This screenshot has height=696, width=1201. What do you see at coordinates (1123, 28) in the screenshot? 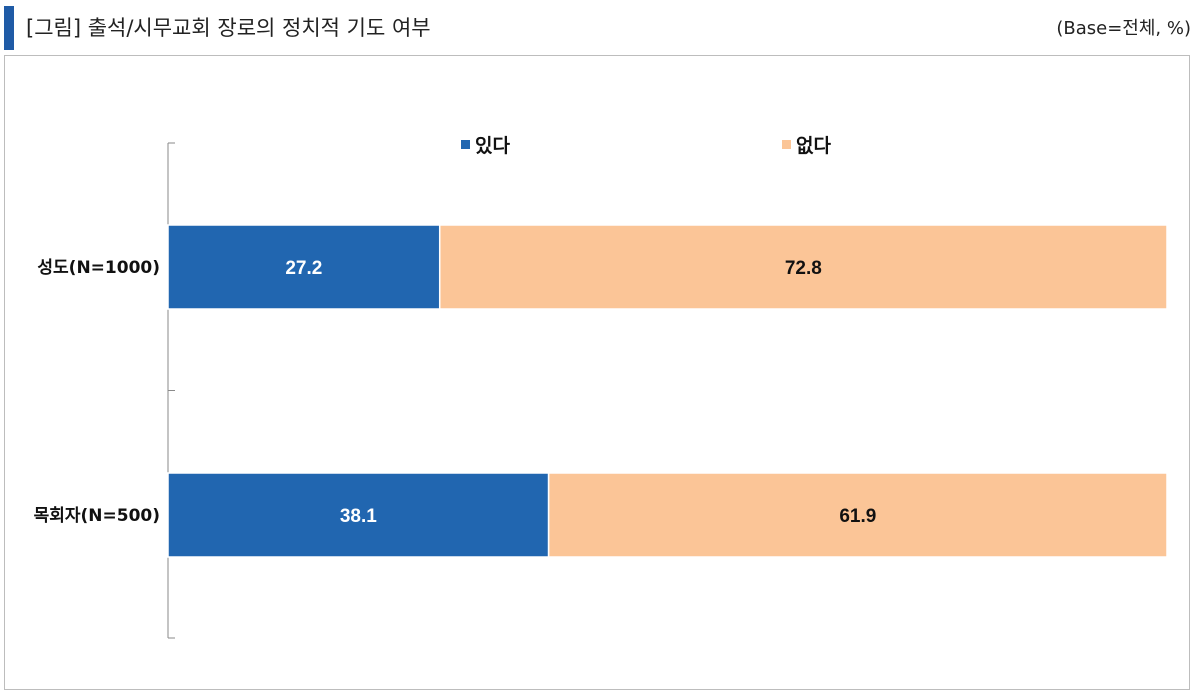
I see `base-note: (Base=전체, %)` at bounding box center [1123, 28].